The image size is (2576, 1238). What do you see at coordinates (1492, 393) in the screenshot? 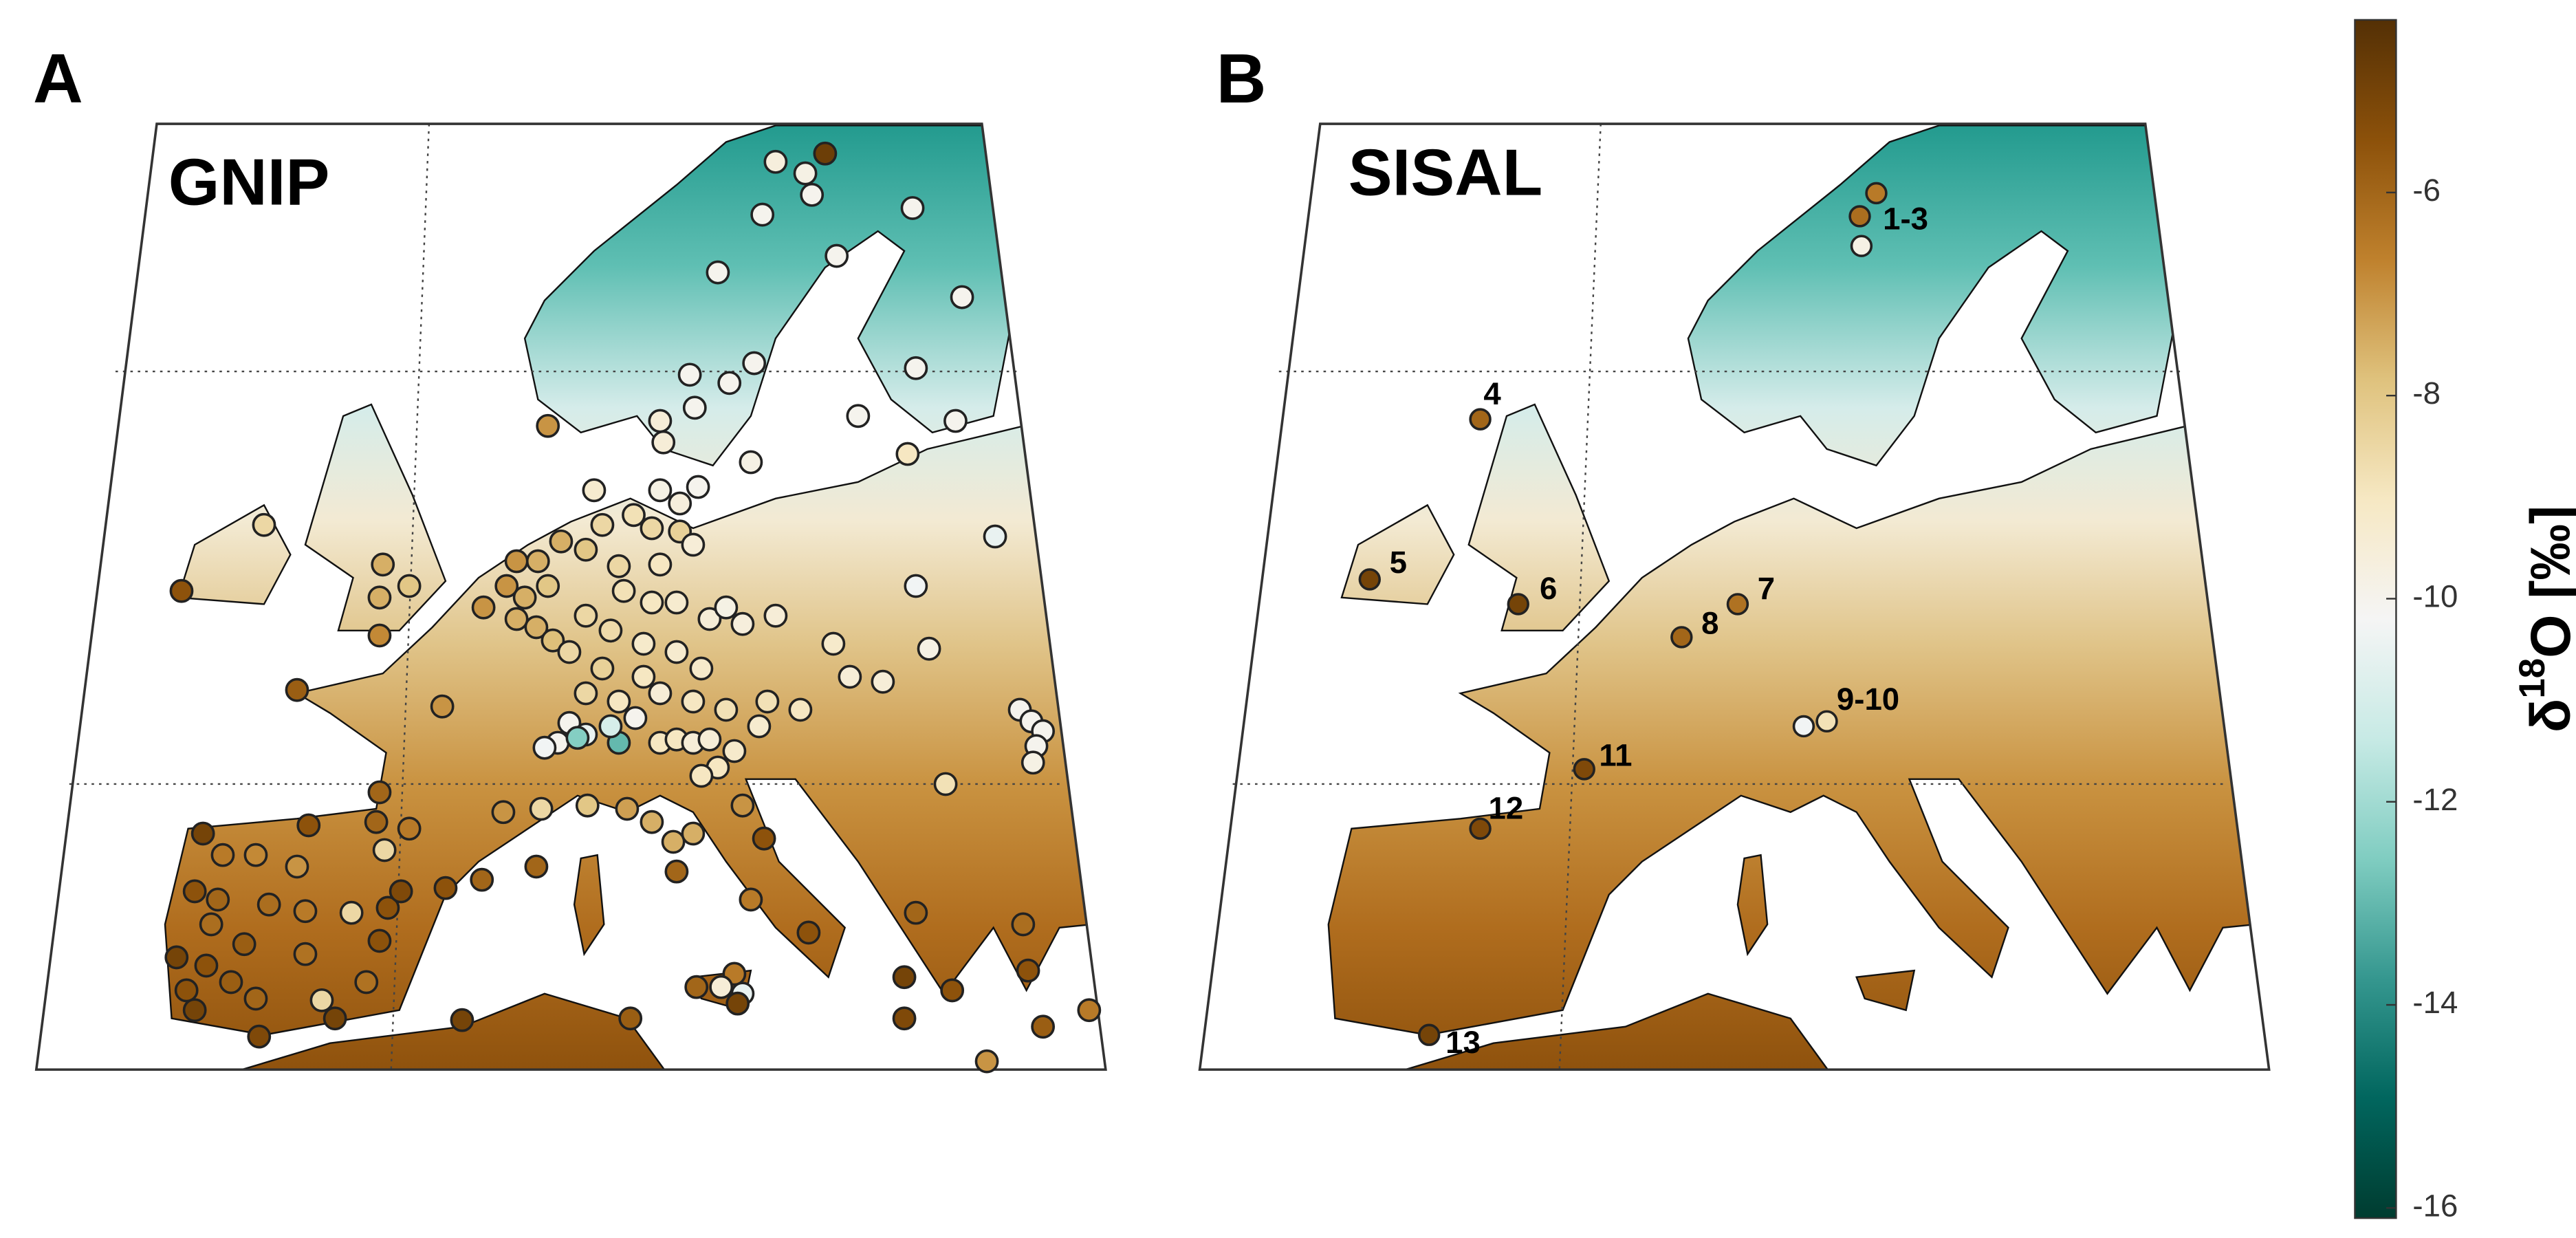
I see `site-label: 4` at bounding box center [1492, 393].